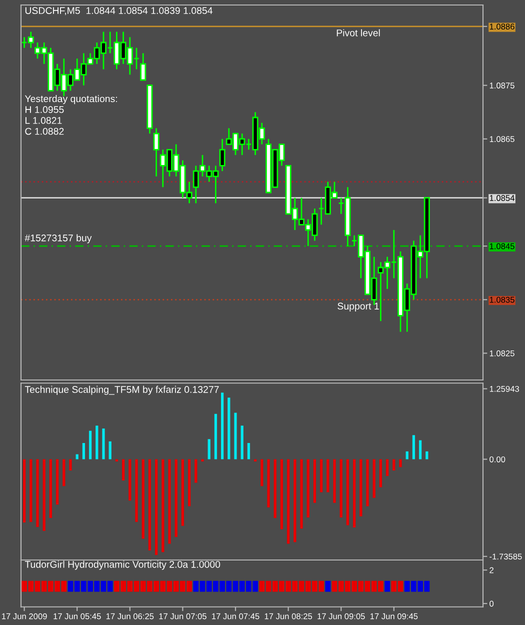 The width and height of the screenshot is (525, 625). I want to click on x-tick-label: 17 Jun 06:25, so click(130, 616).